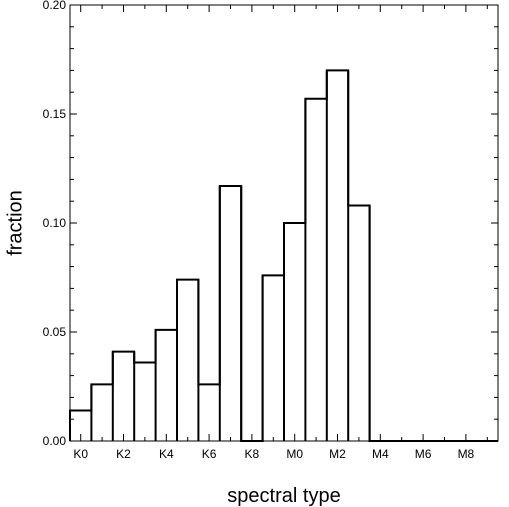 This screenshot has height=507, width=509. I want to click on x-tick-label: K8, so click(252, 454).